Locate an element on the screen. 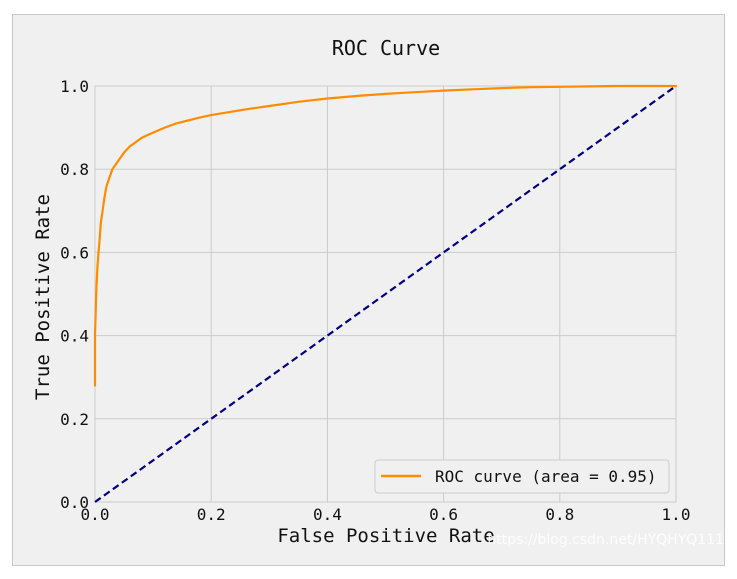 Image resolution: width=737 pixels, height=579 pixels. x-tick-label: 0.4 is located at coordinates (327, 514).